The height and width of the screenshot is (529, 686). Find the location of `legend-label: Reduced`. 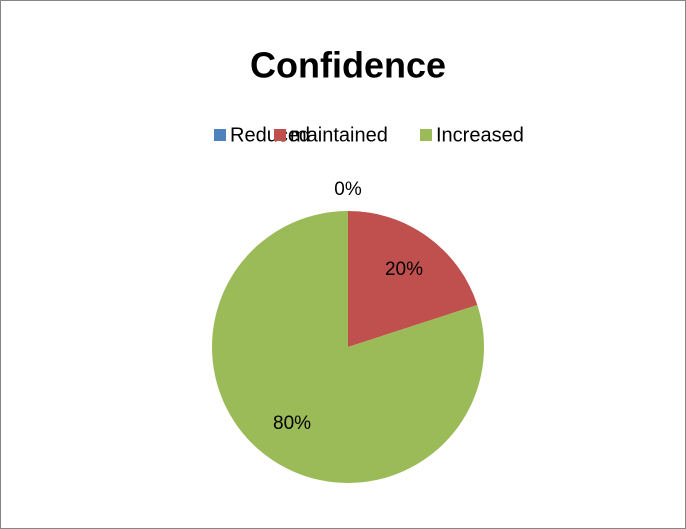

legend-label: Reduced is located at coordinates (270, 135).